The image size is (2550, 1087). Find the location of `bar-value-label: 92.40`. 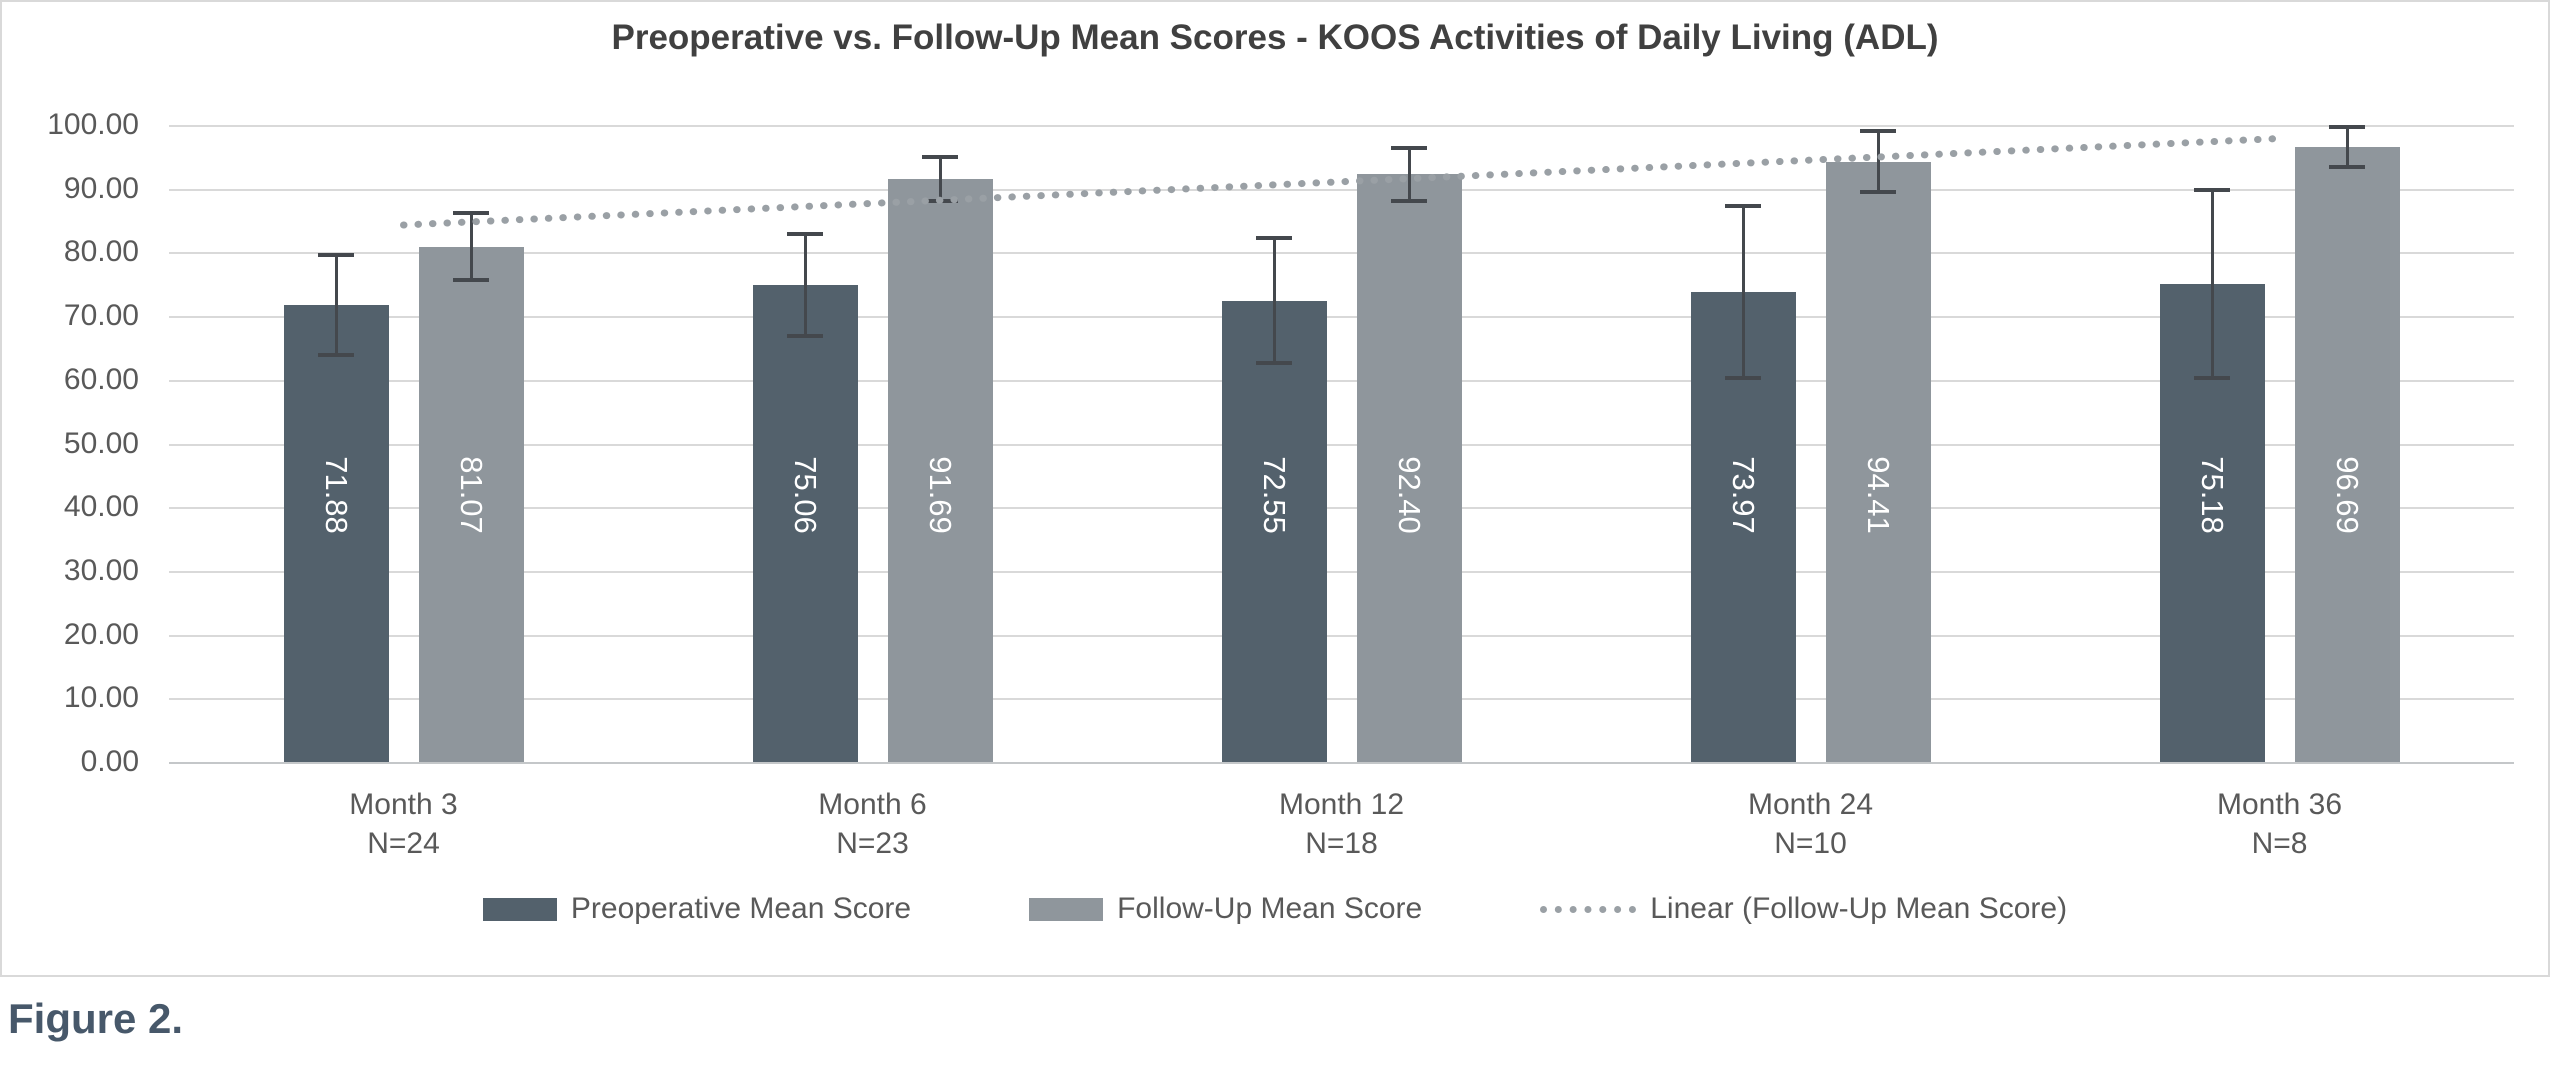

bar-value-label: 92.40 is located at coordinates (1409, 495).